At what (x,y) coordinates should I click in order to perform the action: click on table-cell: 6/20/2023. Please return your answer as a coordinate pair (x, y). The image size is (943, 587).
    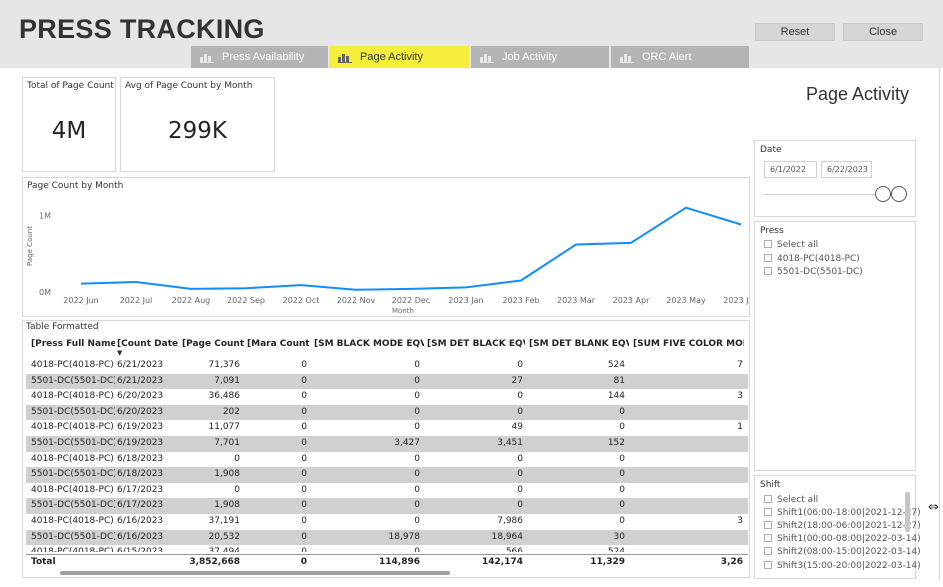
    Looking at the image, I should click on (140, 411).